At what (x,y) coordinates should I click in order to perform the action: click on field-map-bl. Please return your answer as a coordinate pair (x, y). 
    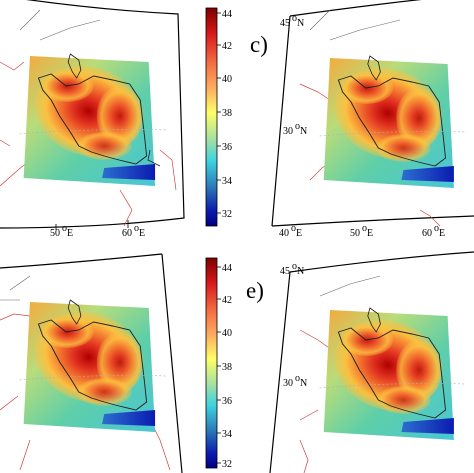
    Looking at the image, I should click on (93, 363).